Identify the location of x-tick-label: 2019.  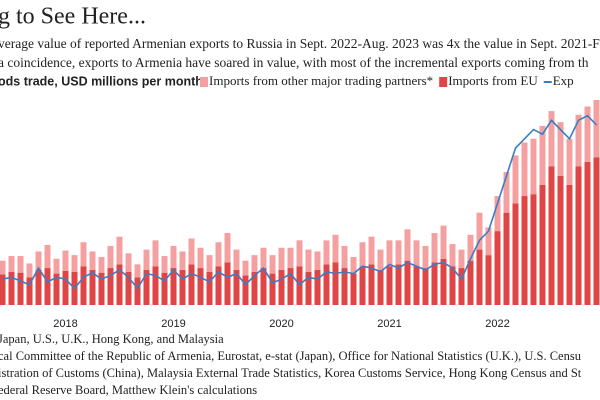
(173, 324).